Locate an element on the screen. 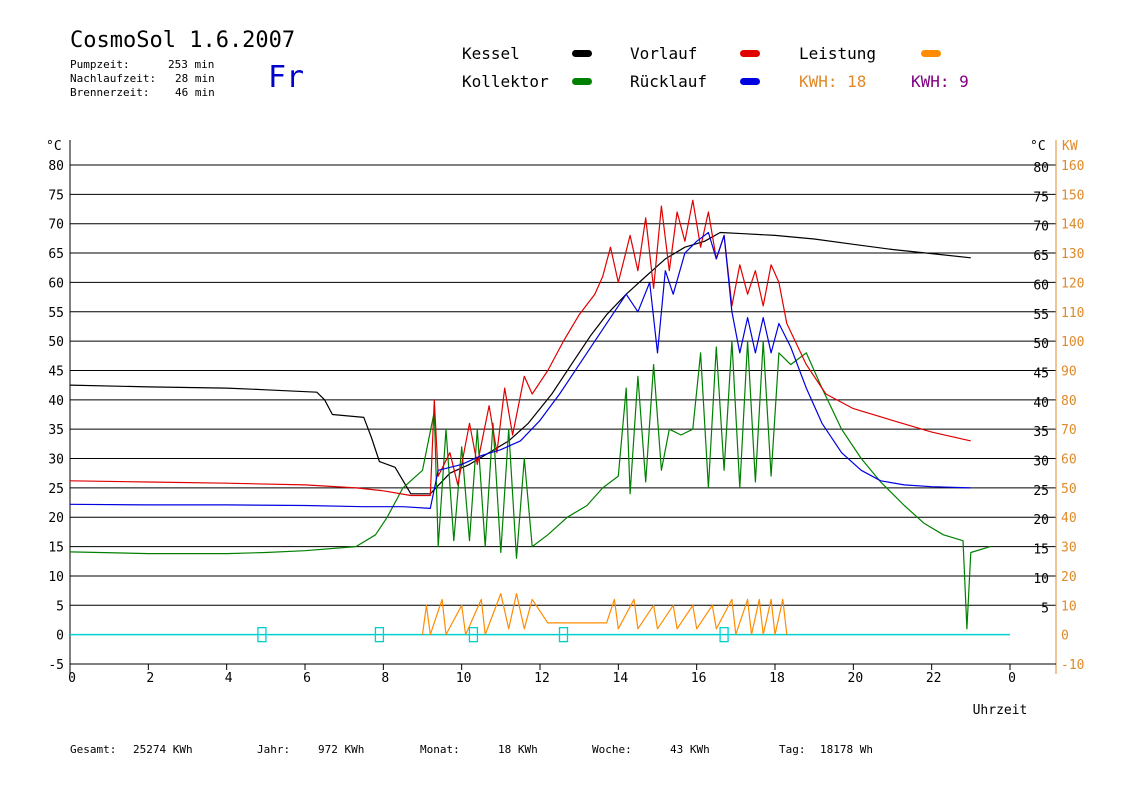 The image size is (1148, 812). footer-gesamt-value: 25274 KWh is located at coordinates (163, 749).